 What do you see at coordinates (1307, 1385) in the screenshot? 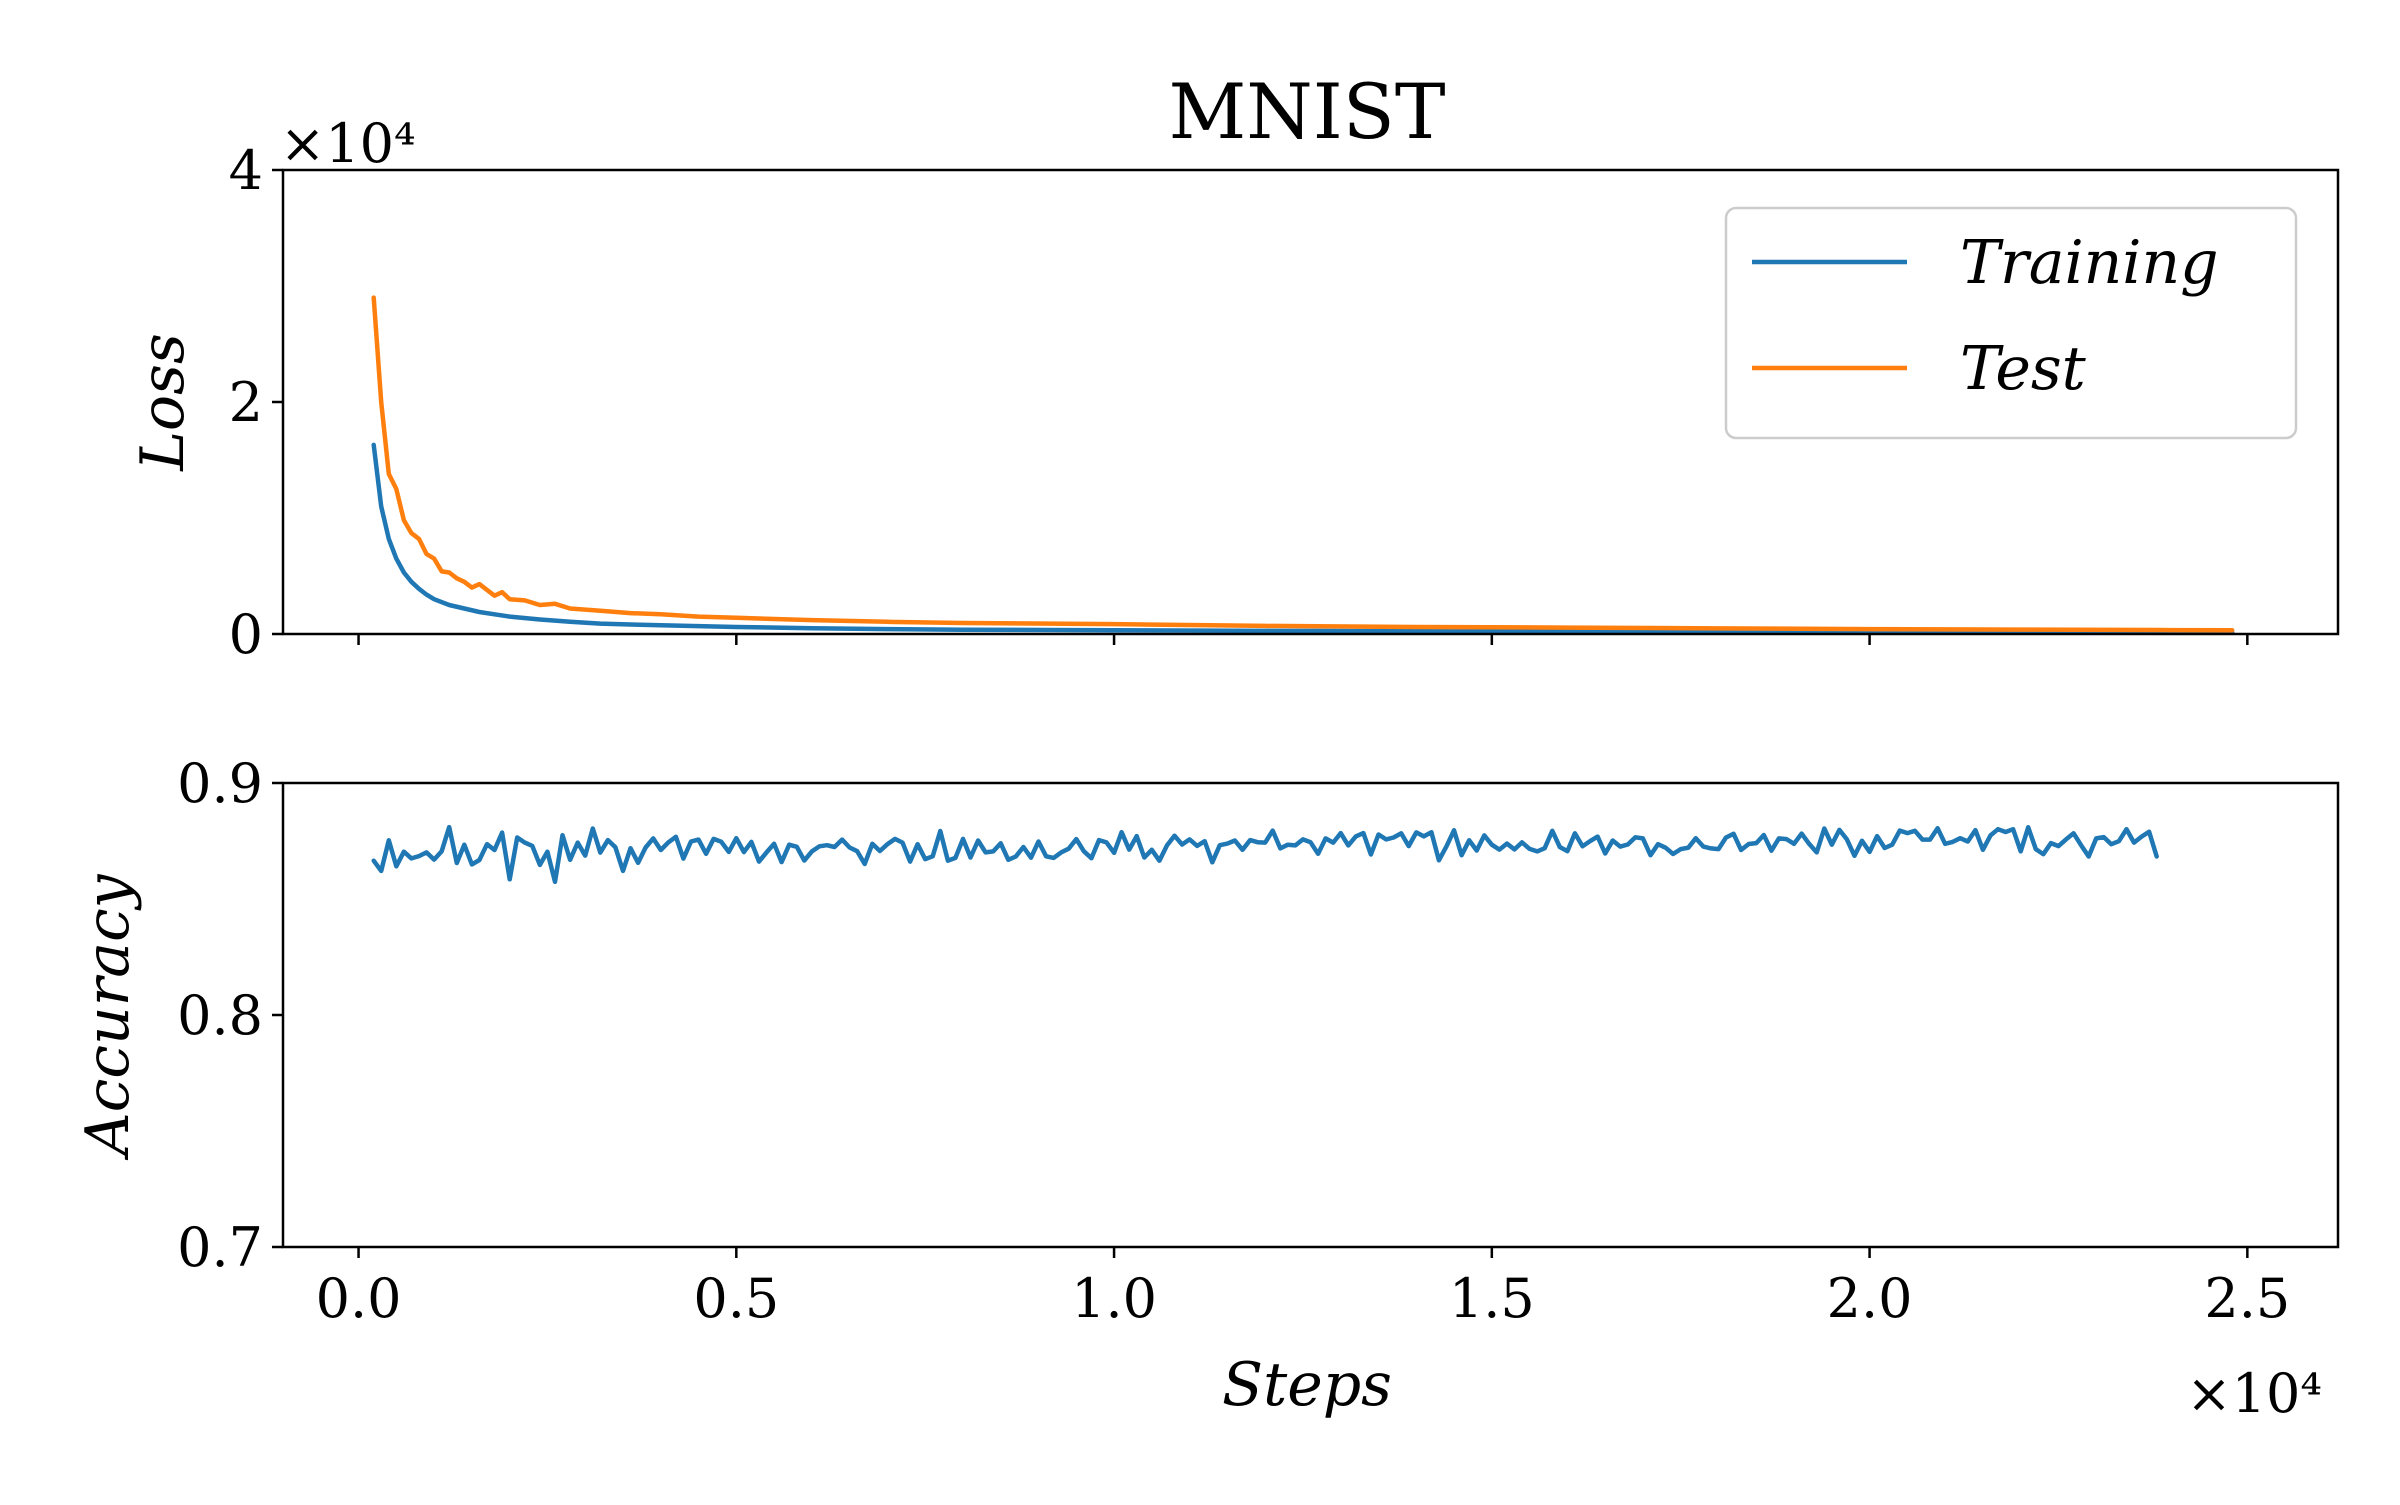
I see `x-axis-label: Steps` at bounding box center [1307, 1385].